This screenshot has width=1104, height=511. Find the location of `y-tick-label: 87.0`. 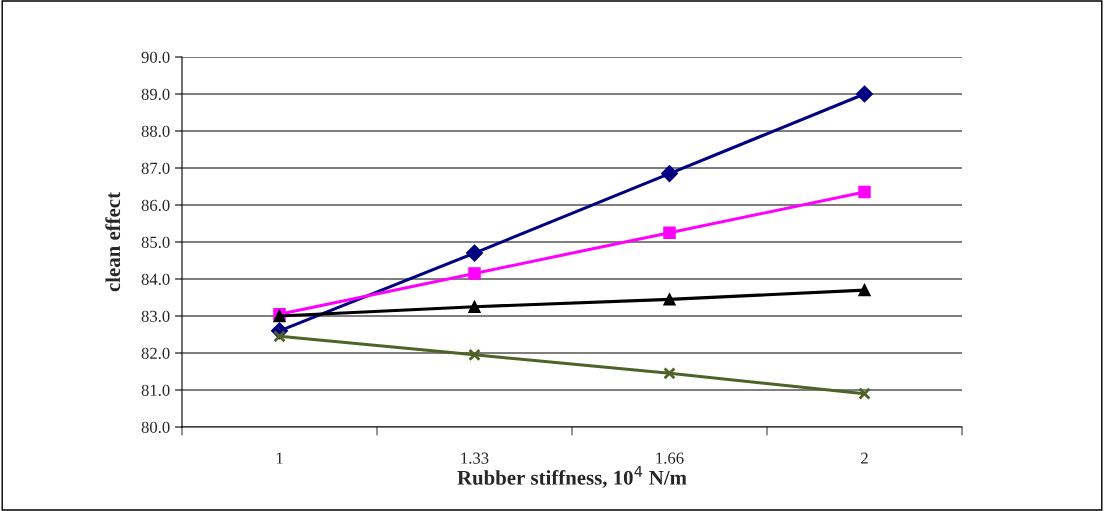

y-tick-label: 87.0 is located at coordinates (155, 168).